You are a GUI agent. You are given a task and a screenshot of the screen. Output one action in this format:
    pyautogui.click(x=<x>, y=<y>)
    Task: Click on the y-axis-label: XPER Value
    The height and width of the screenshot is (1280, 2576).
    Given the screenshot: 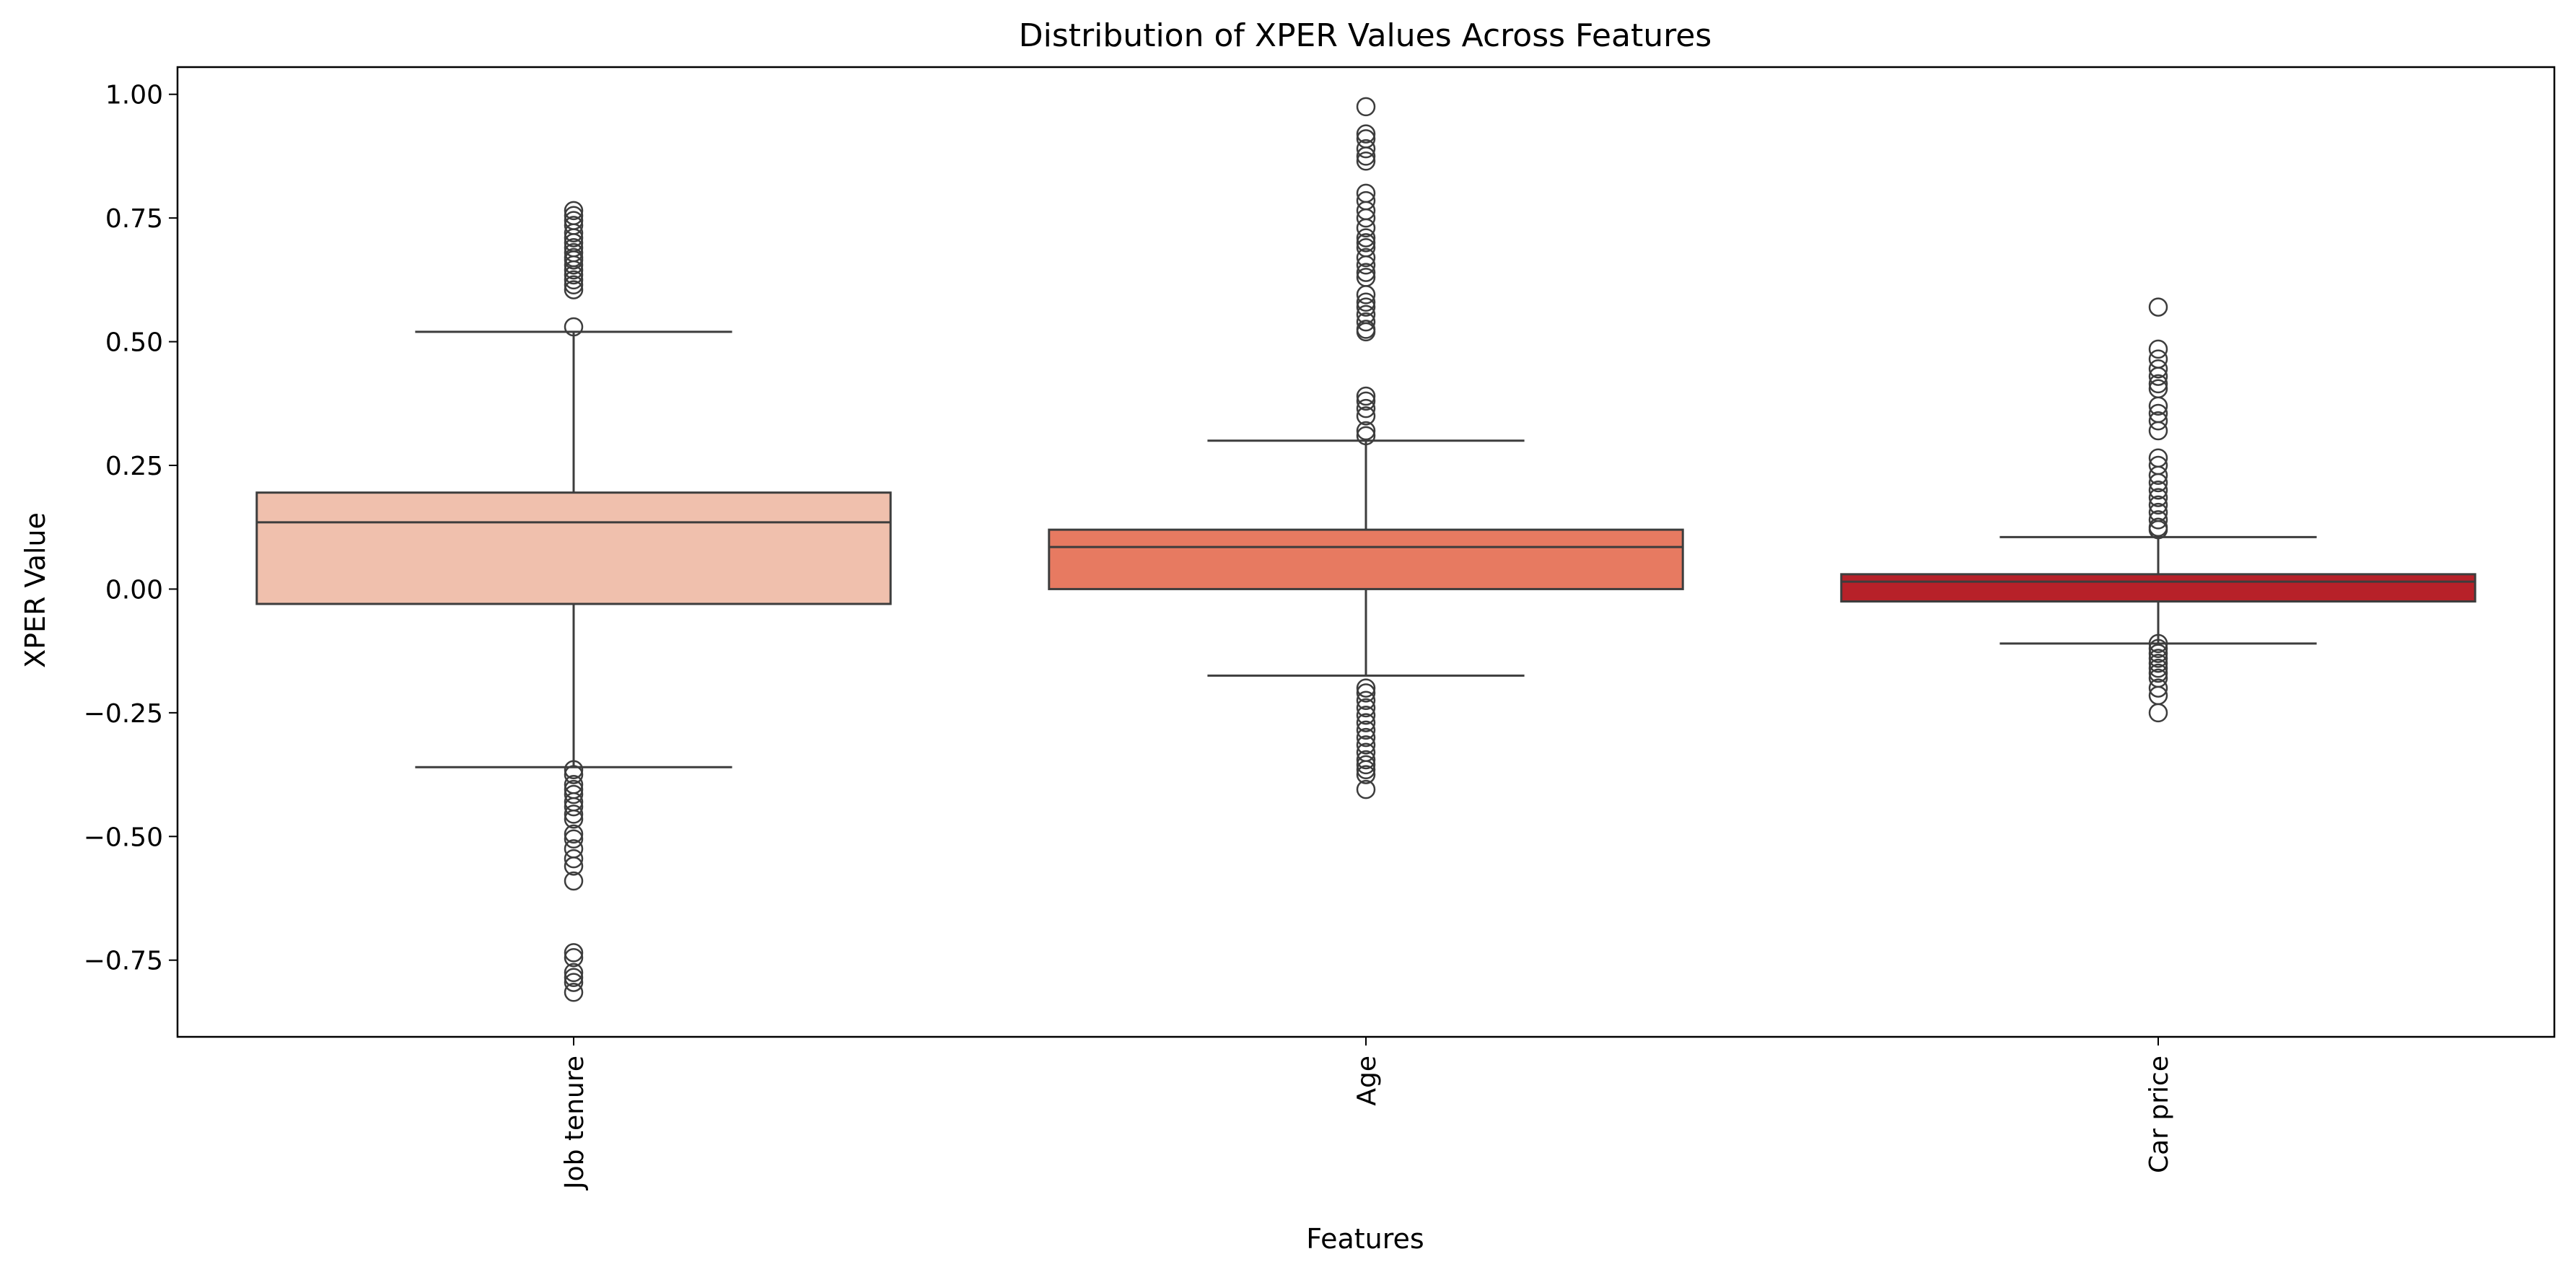 What is the action you would take?
    pyautogui.click(x=35, y=590)
    